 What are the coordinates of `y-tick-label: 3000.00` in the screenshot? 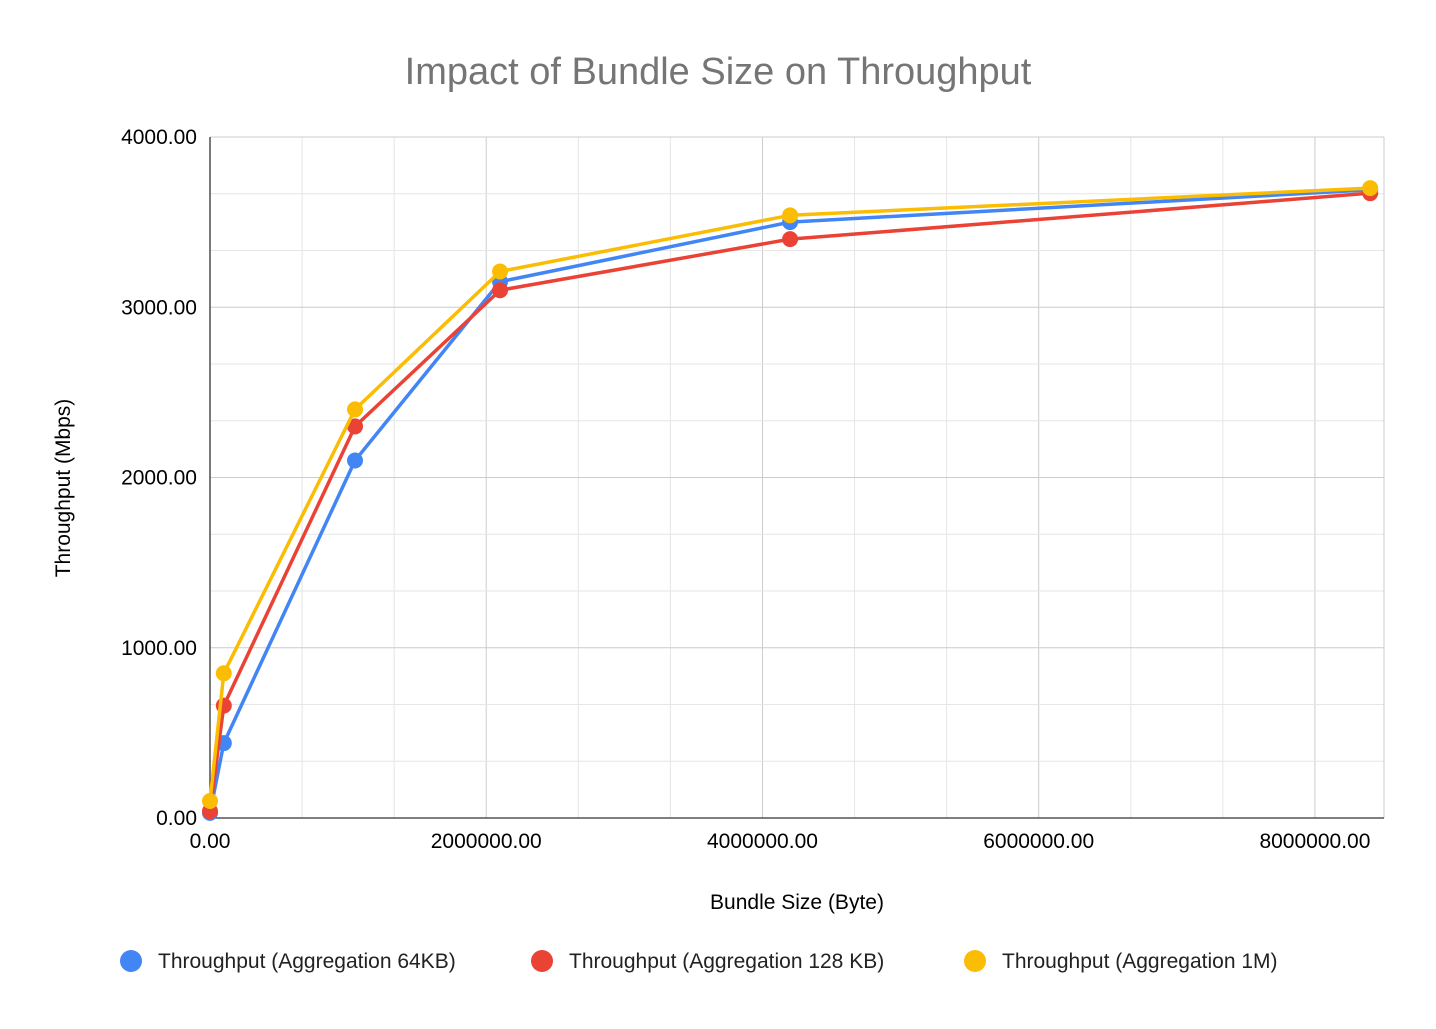 It's located at (159, 307).